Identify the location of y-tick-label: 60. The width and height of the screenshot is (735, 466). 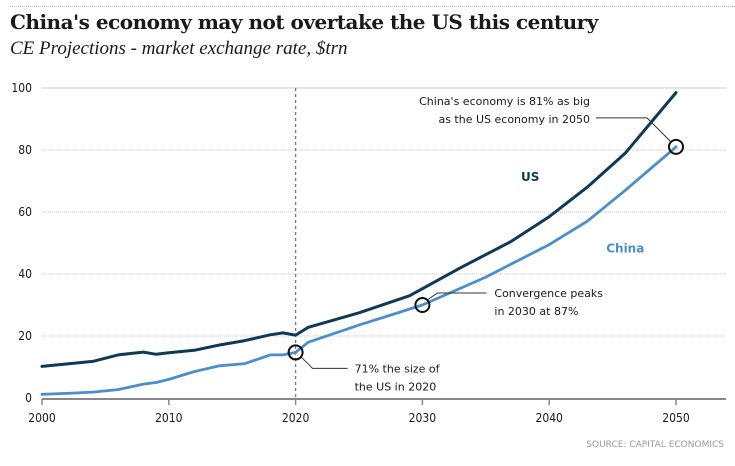
(25, 212).